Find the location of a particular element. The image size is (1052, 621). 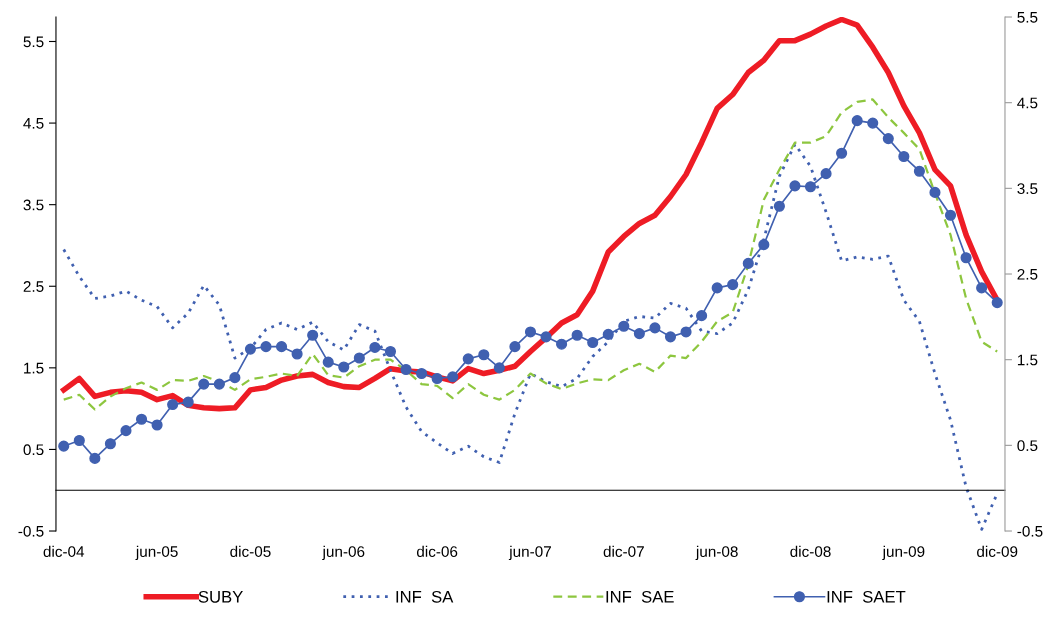

y-tick-label: 3.5 is located at coordinates (33, 205).